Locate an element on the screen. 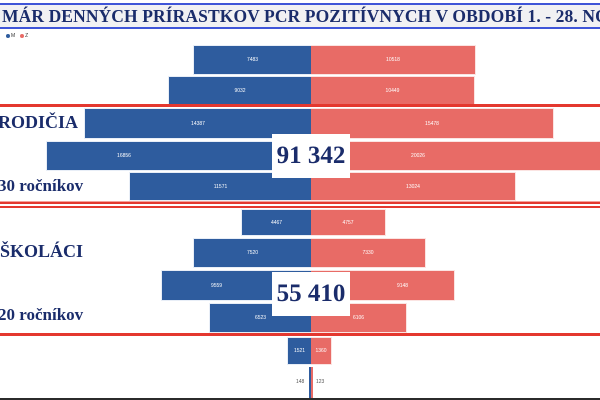 Image resolution: width=600 pixels, height=400 pixels. bar-value: 9032 is located at coordinates (240, 90).